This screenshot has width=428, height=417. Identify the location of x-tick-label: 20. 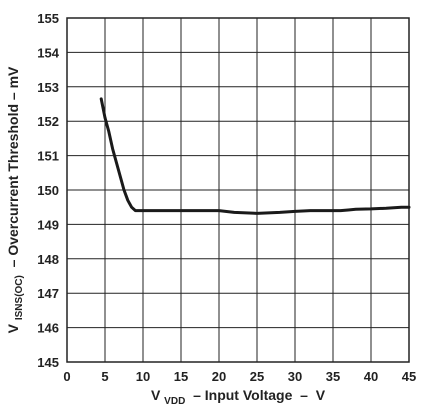
(219, 376).